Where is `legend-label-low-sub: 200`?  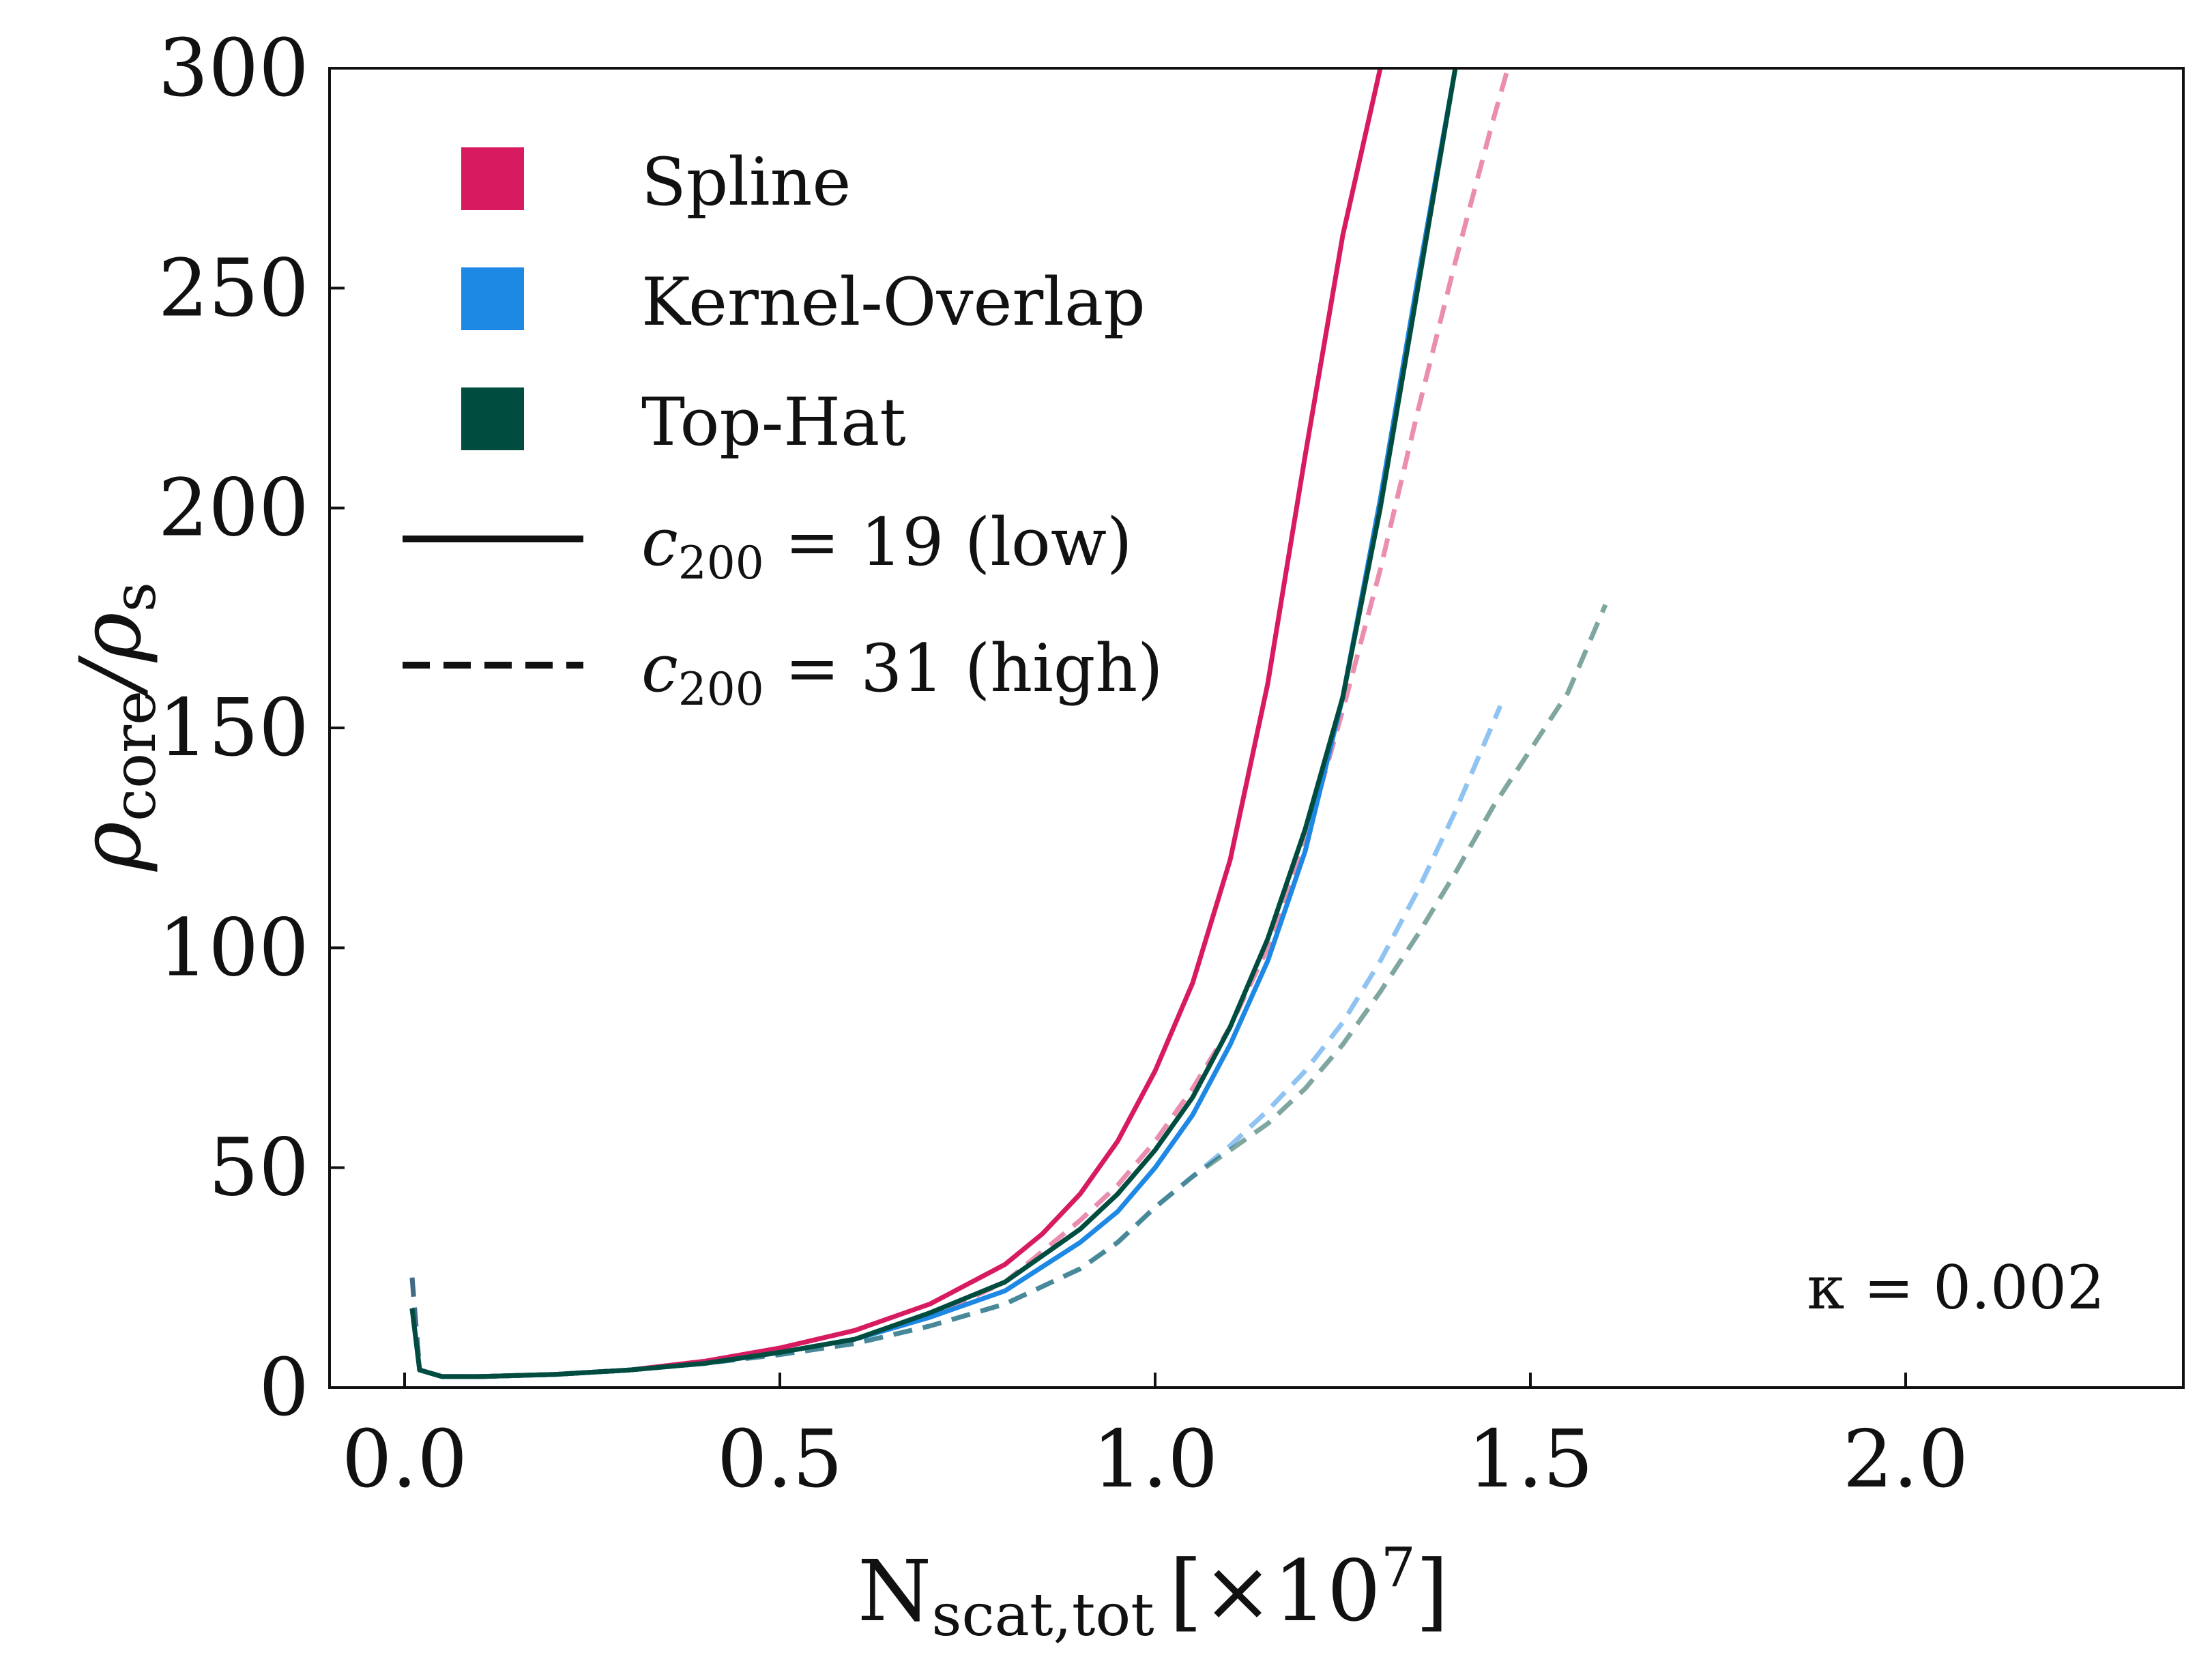
legend-label-low-sub: 200 is located at coordinates (721, 563).